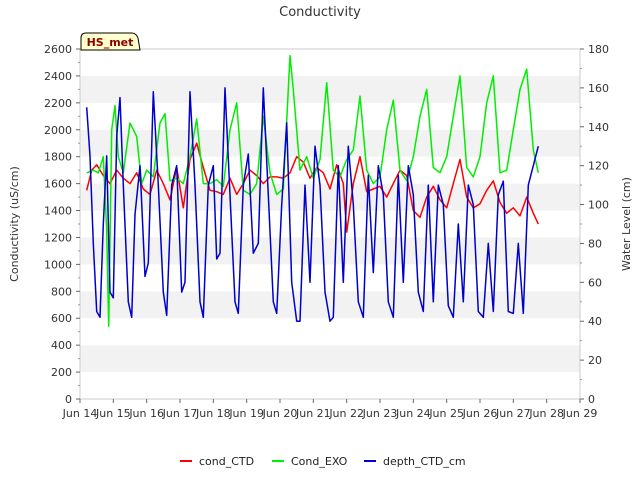 The width and height of the screenshot is (640, 480). I want to click on y-left-tick-label: 400, so click(61, 345).